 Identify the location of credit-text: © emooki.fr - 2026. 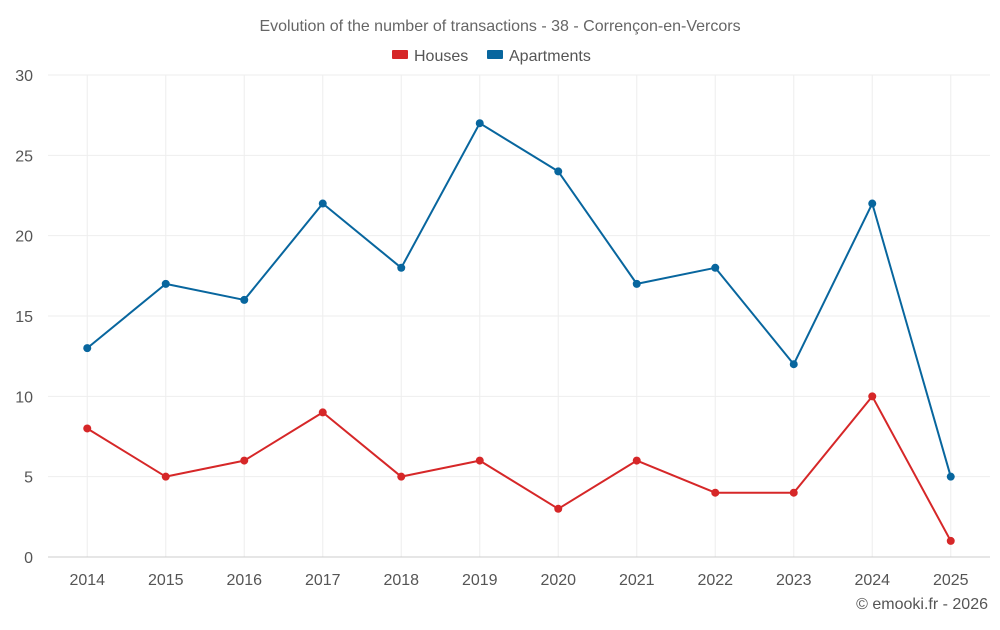
(922, 604).